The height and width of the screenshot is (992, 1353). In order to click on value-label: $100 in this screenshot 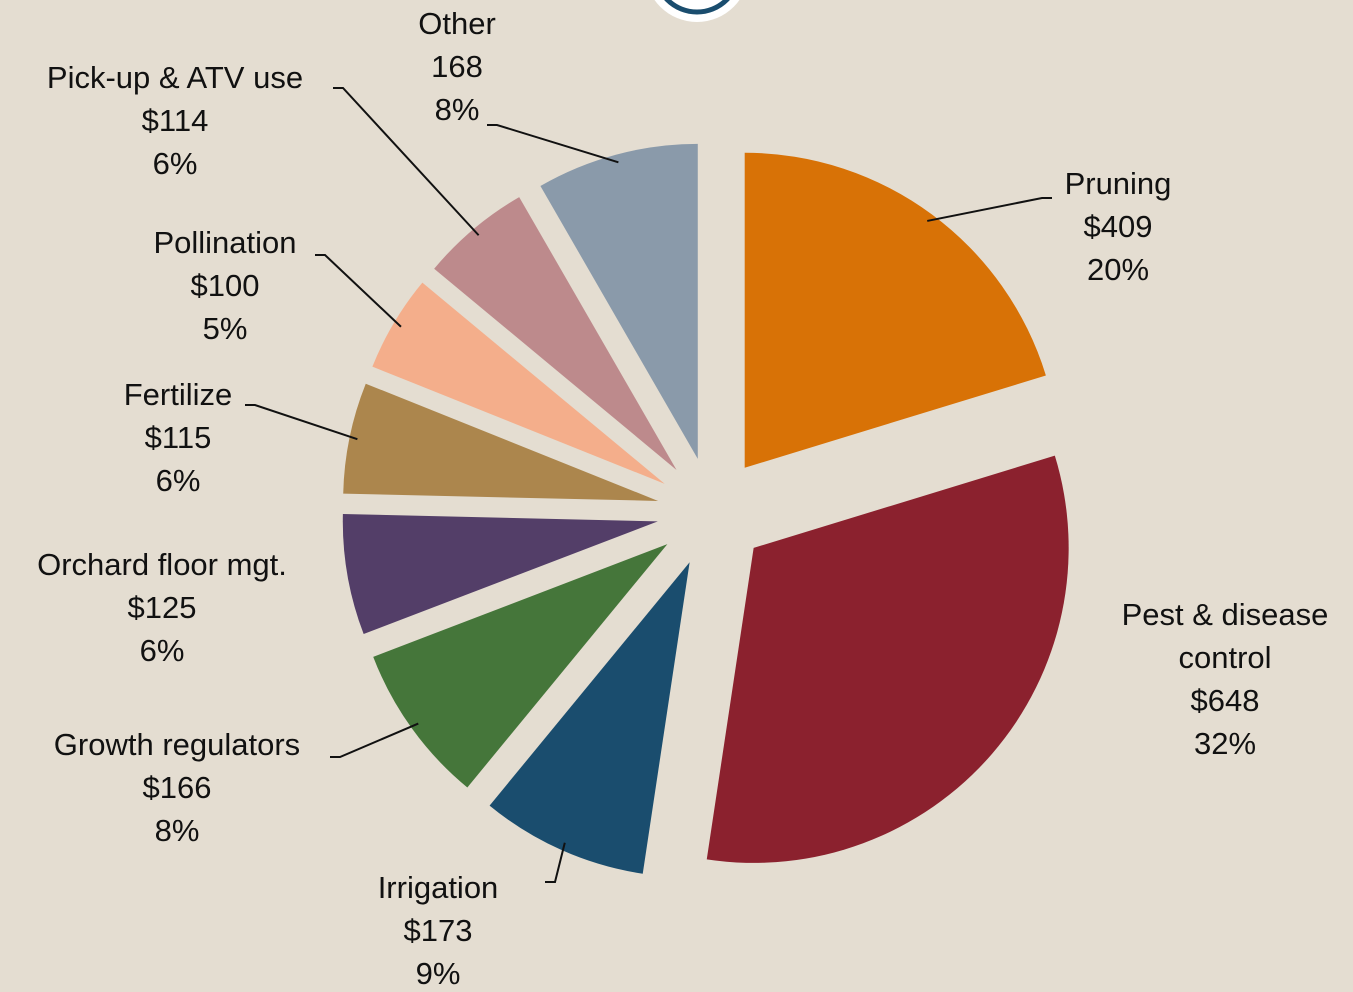, I will do `click(225, 285)`.